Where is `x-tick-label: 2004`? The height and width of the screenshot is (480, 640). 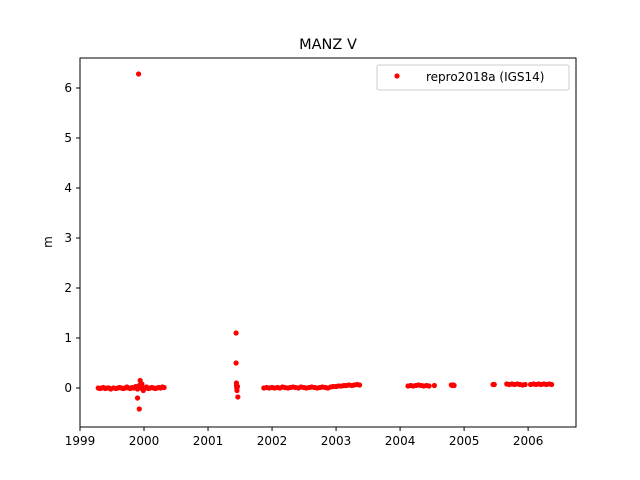 x-tick-label: 2004 is located at coordinates (400, 441).